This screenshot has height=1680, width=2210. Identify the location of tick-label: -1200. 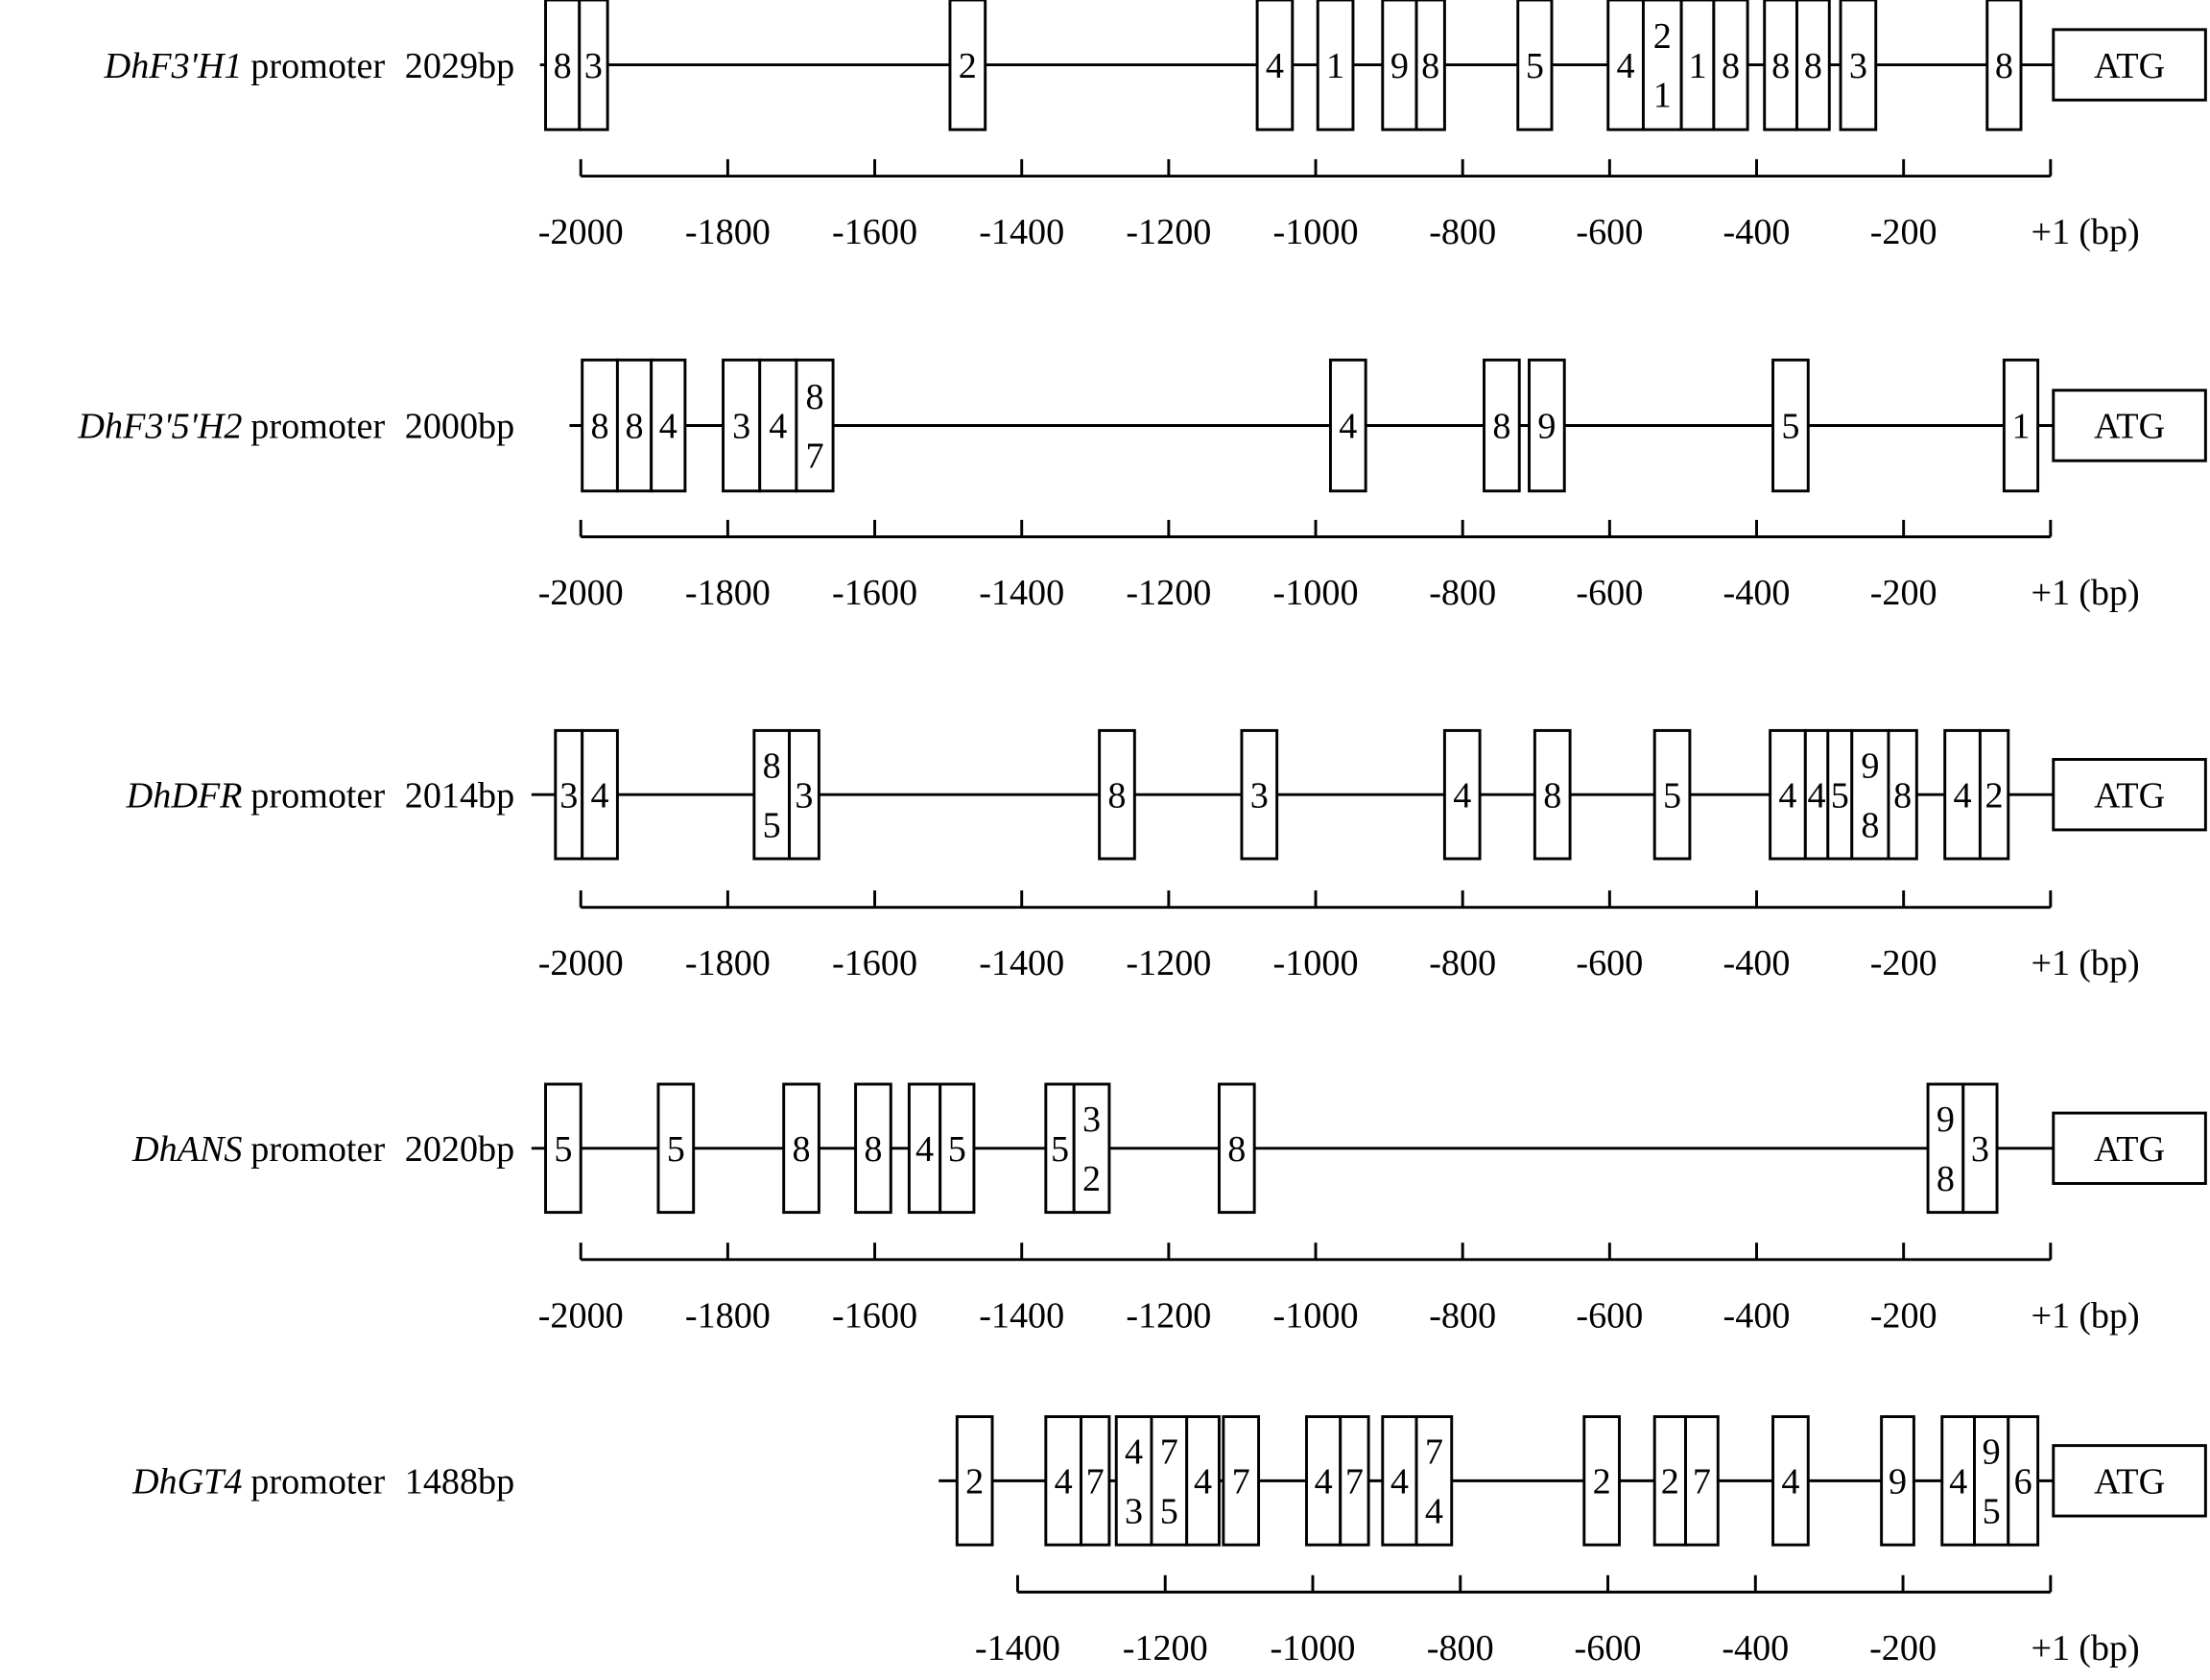
(1165, 1648).